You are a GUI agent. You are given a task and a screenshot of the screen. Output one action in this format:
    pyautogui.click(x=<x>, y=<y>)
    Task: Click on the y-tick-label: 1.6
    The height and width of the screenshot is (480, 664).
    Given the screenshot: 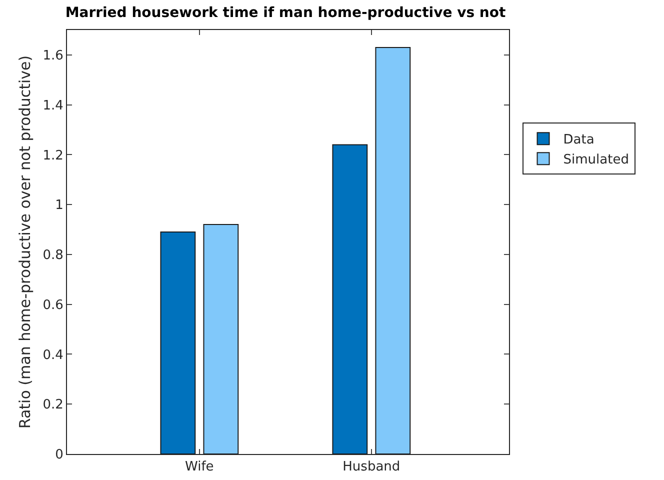 What is the action you would take?
    pyautogui.click(x=53, y=56)
    